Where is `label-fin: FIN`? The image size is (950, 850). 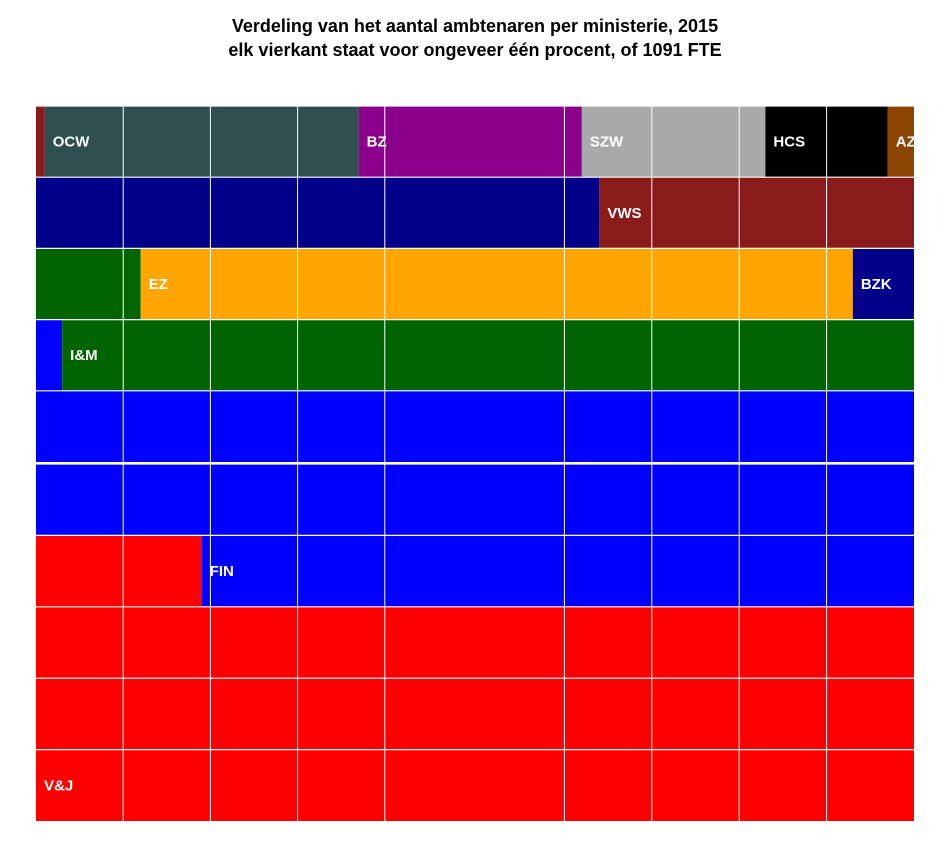 label-fin: FIN is located at coordinates (222, 571).